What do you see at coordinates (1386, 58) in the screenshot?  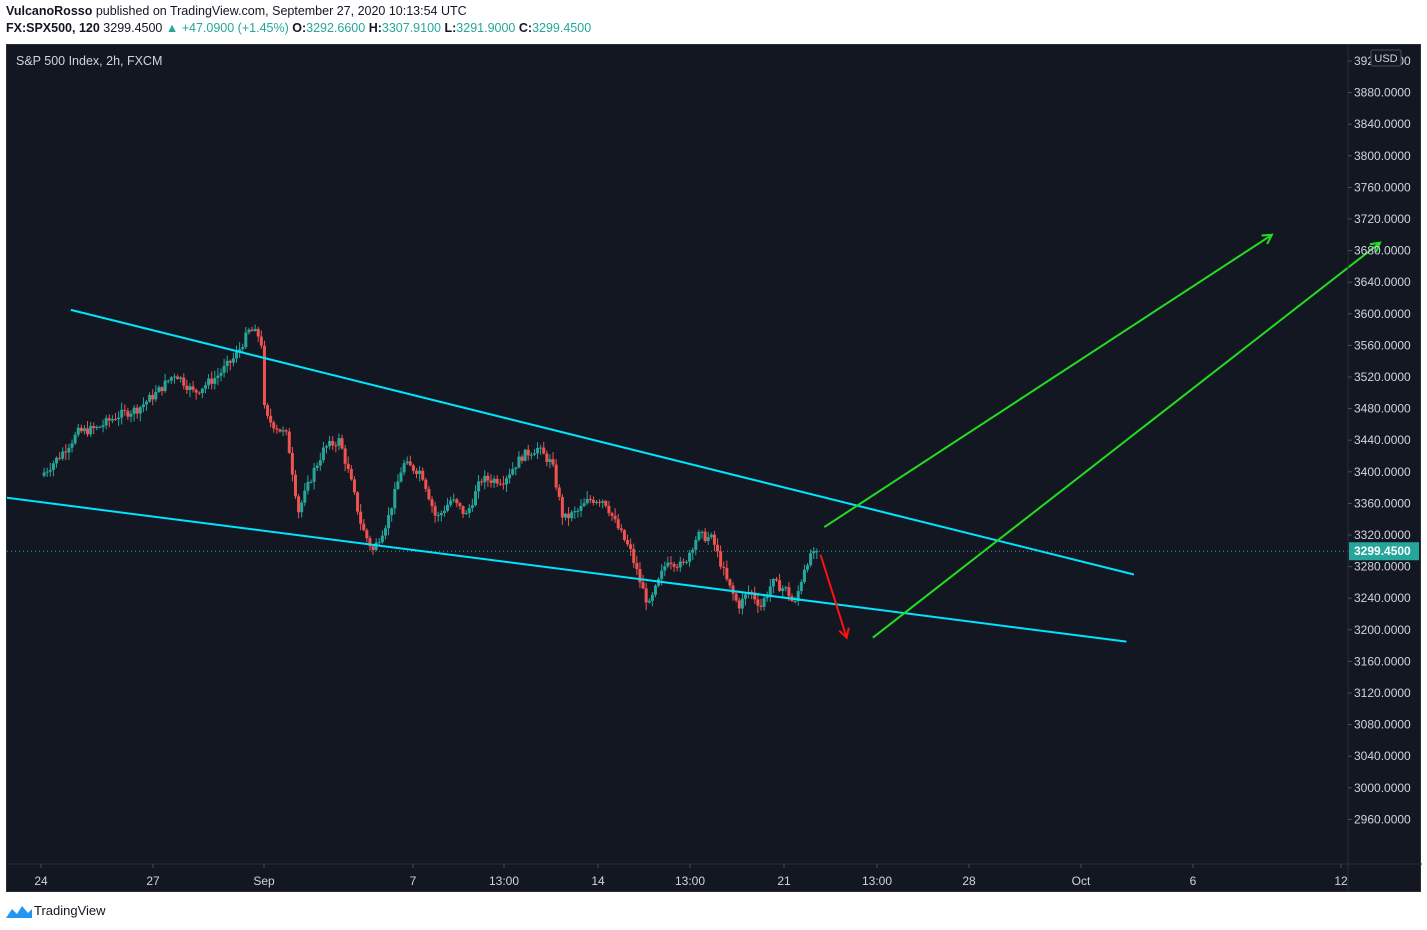 I see `currency-badge: USD` at bounding box center [1386, 58].